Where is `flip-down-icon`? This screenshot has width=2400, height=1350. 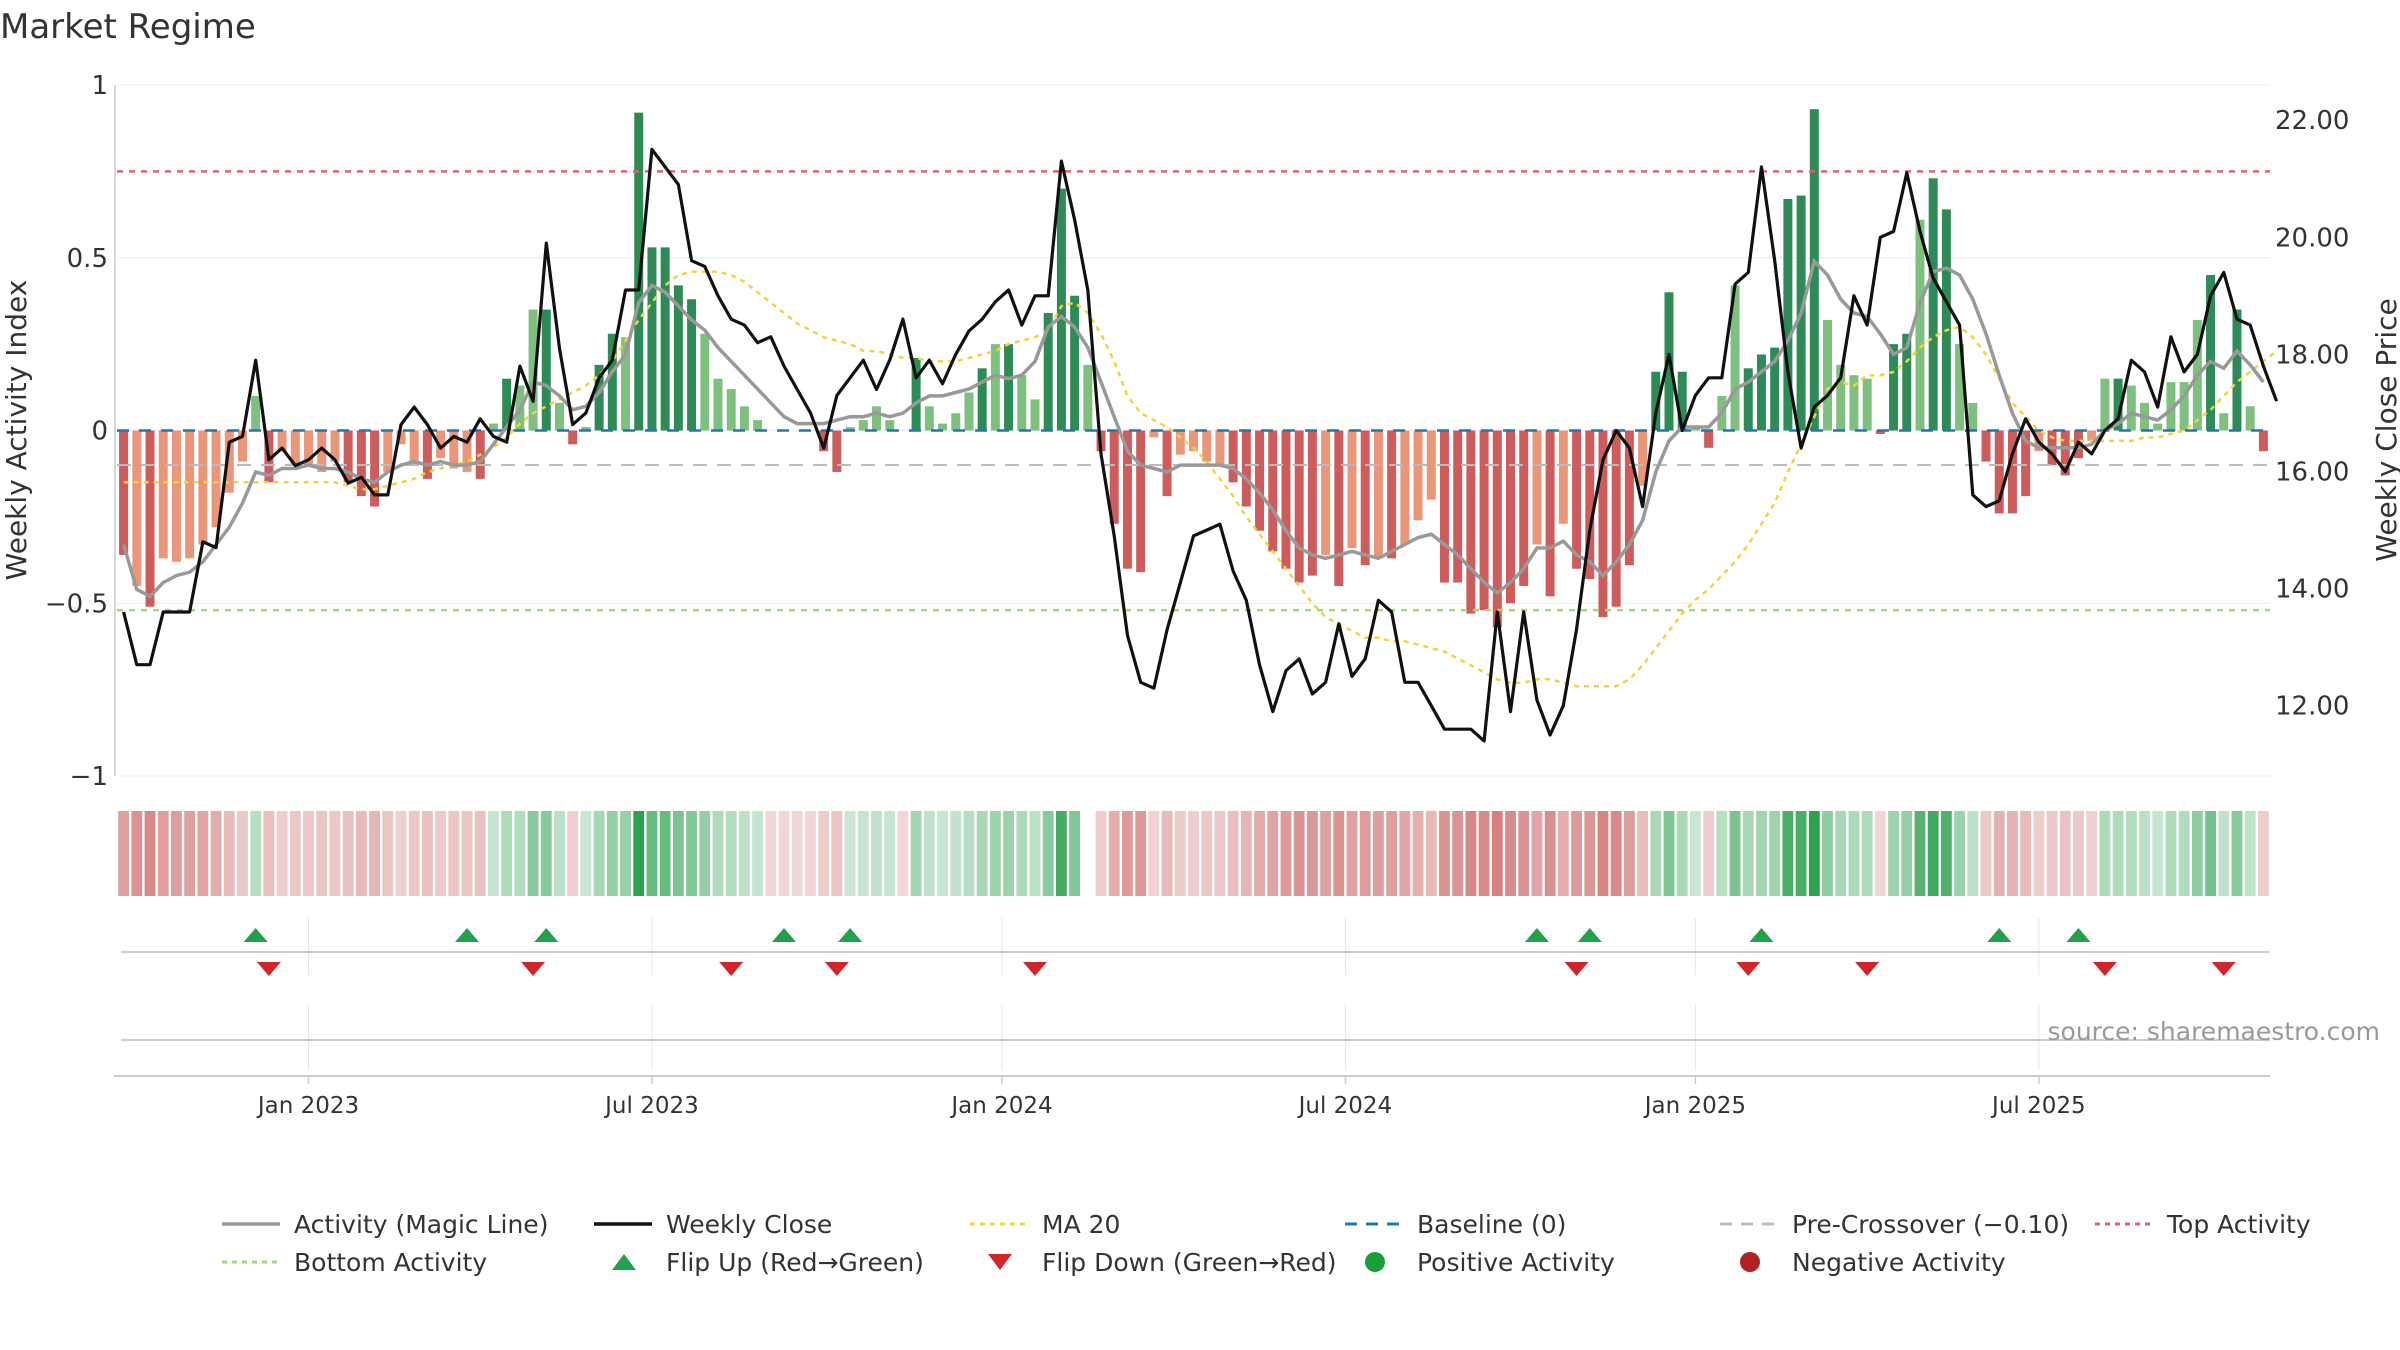 flip-down-icon is located at coordinates (1000, 1262).